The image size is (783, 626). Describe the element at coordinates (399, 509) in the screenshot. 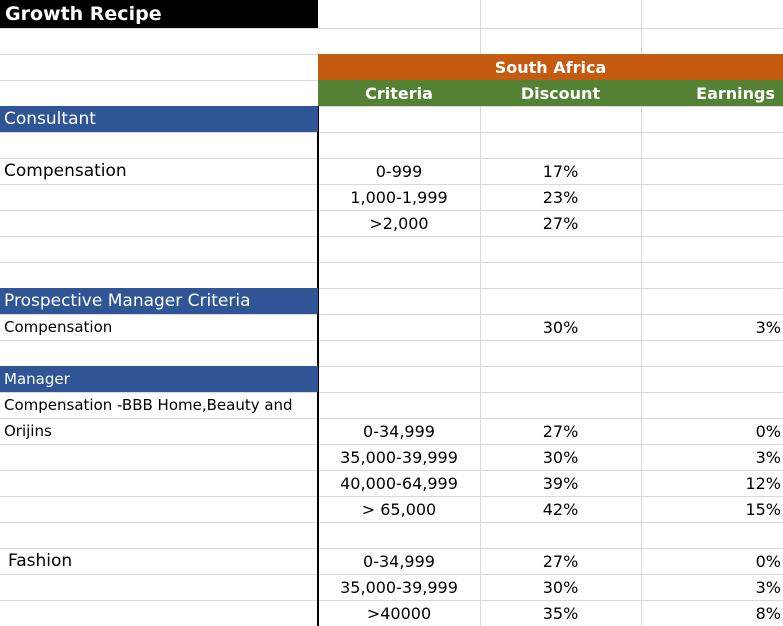

I see `manager-criteria-4: > 65,000` at that location.